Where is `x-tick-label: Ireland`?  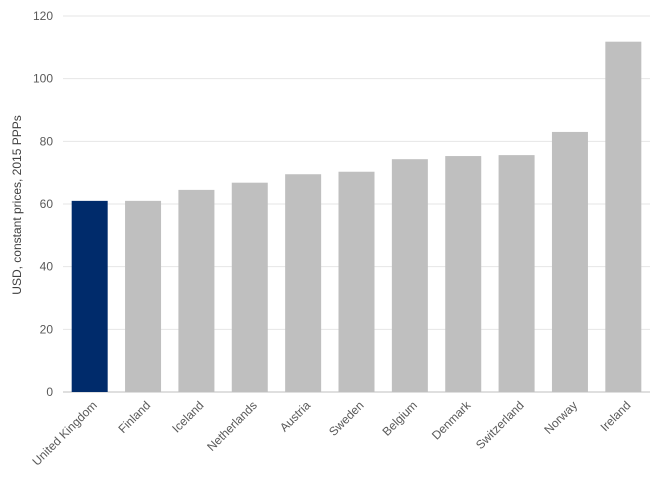 x-tick-label: Ireland is located at coordinates (616, 416).